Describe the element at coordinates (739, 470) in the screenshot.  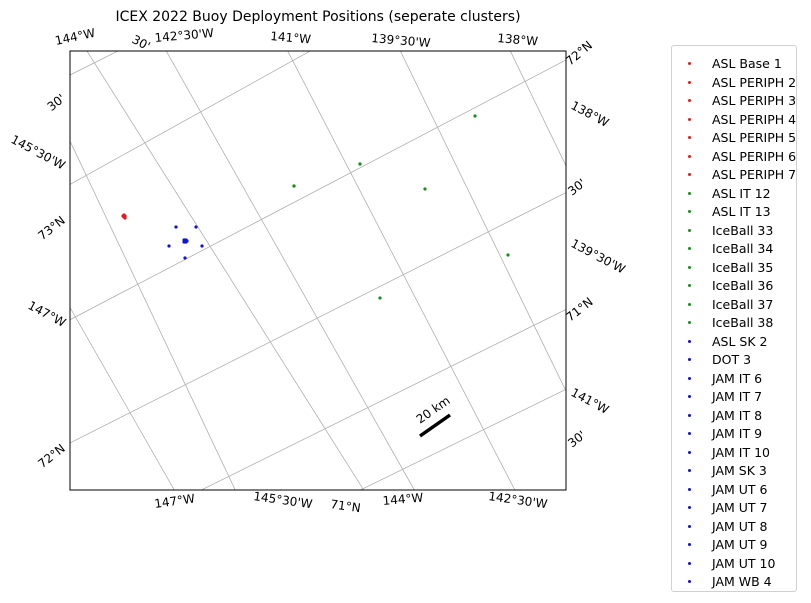
I see `legend-label: JAM SK 3` at that location.